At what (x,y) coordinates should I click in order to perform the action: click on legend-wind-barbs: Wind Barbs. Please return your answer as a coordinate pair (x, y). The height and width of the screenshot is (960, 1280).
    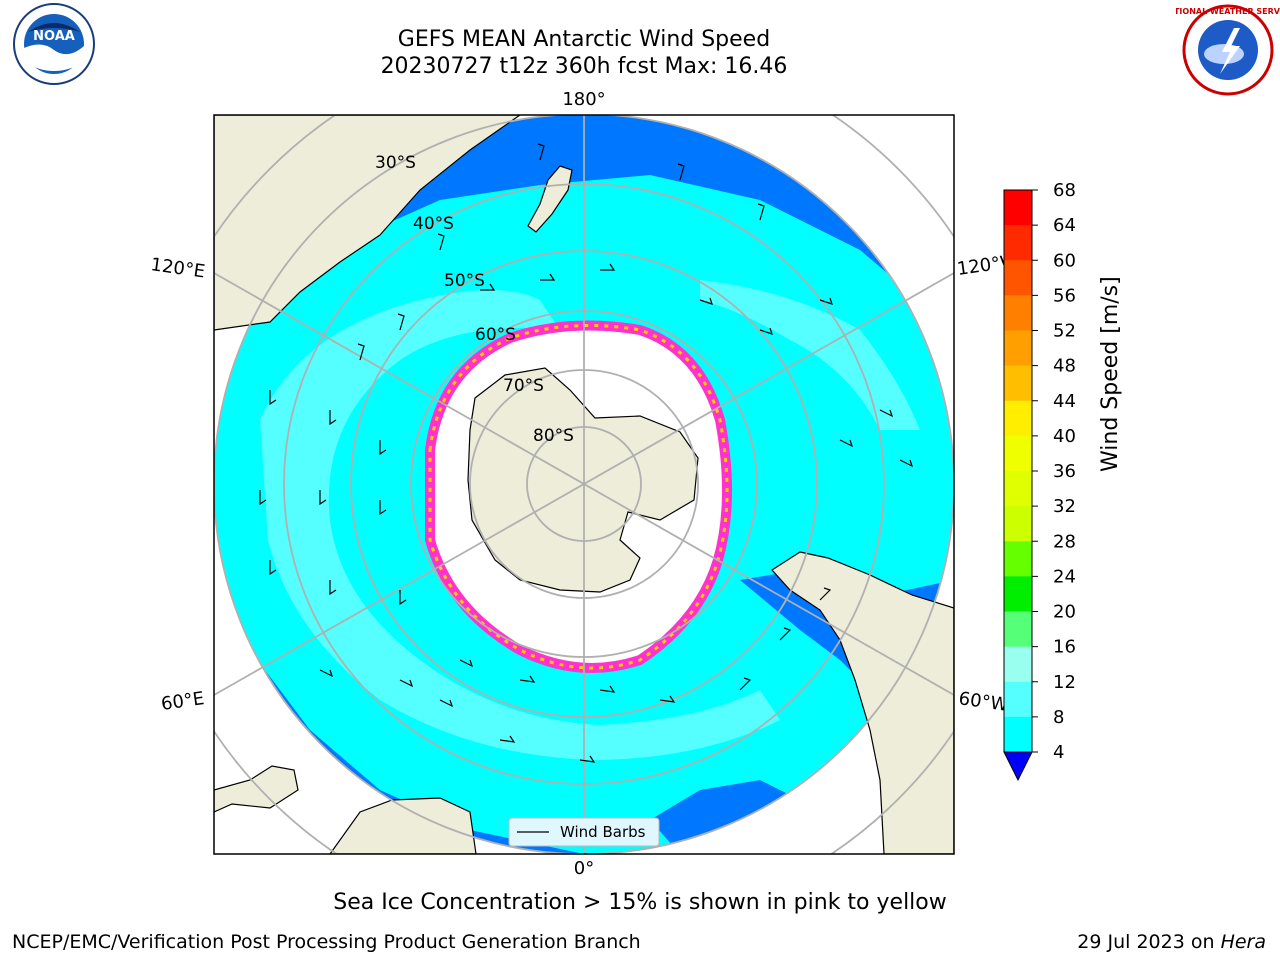
    Looking at the image, I should click on (584, 832).